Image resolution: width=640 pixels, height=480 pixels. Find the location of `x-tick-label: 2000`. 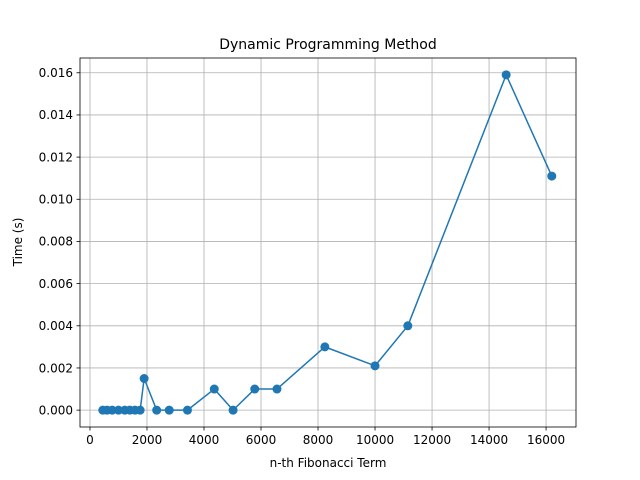

x-tick-label: 2000 is located at coordinates (147, 440).